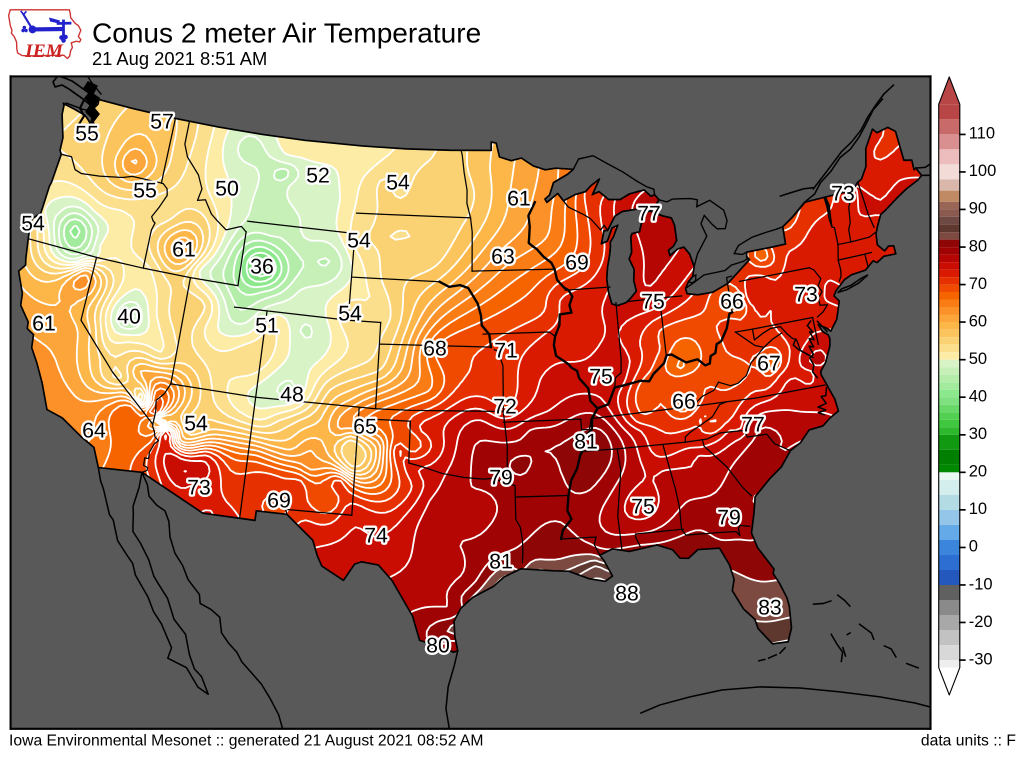 The image size is (1024, 768). I want to click on svg-text: 10, so click(978, 508).